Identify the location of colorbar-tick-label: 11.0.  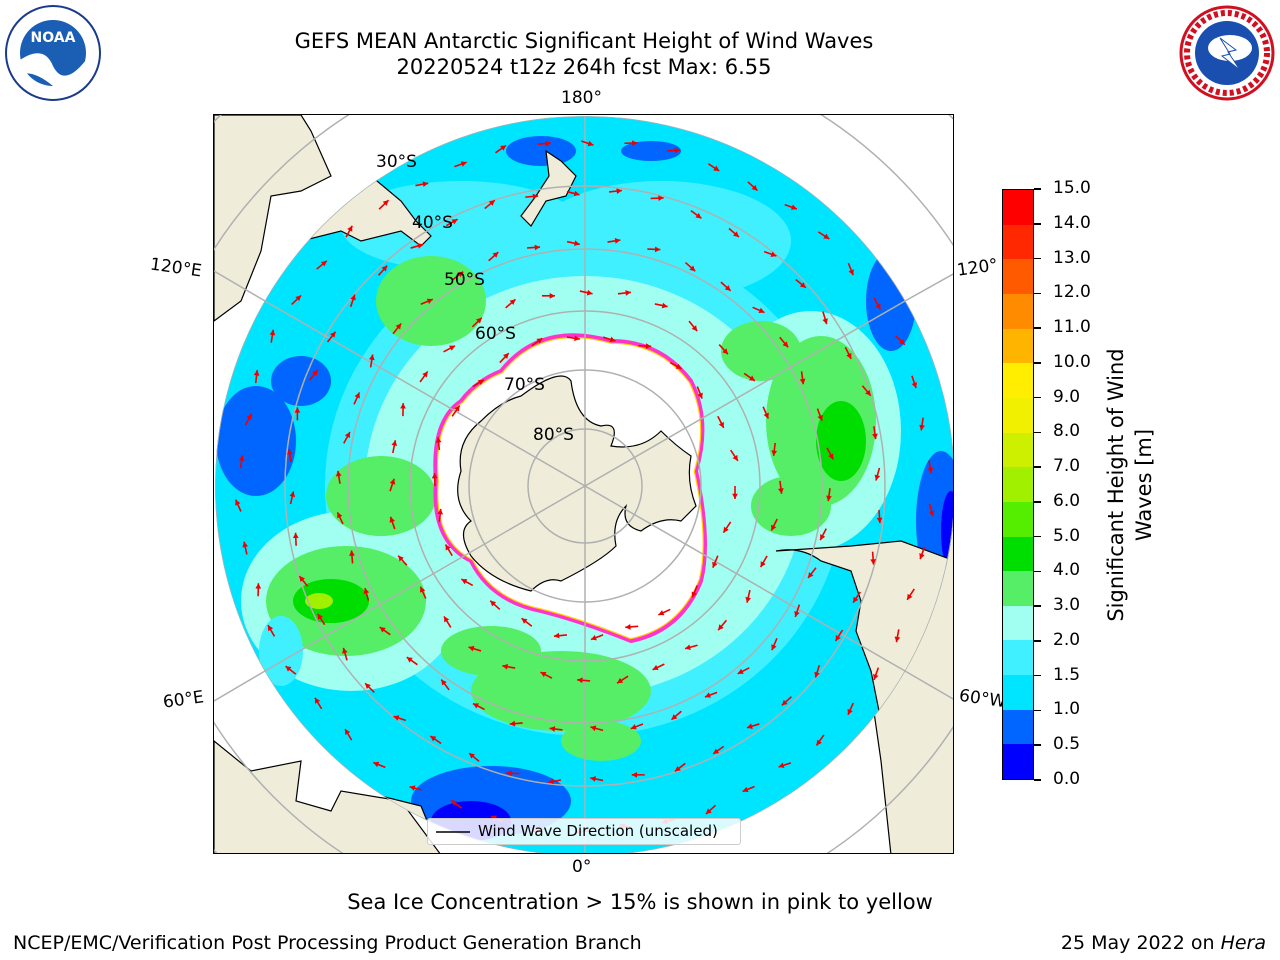
(1072, 327).